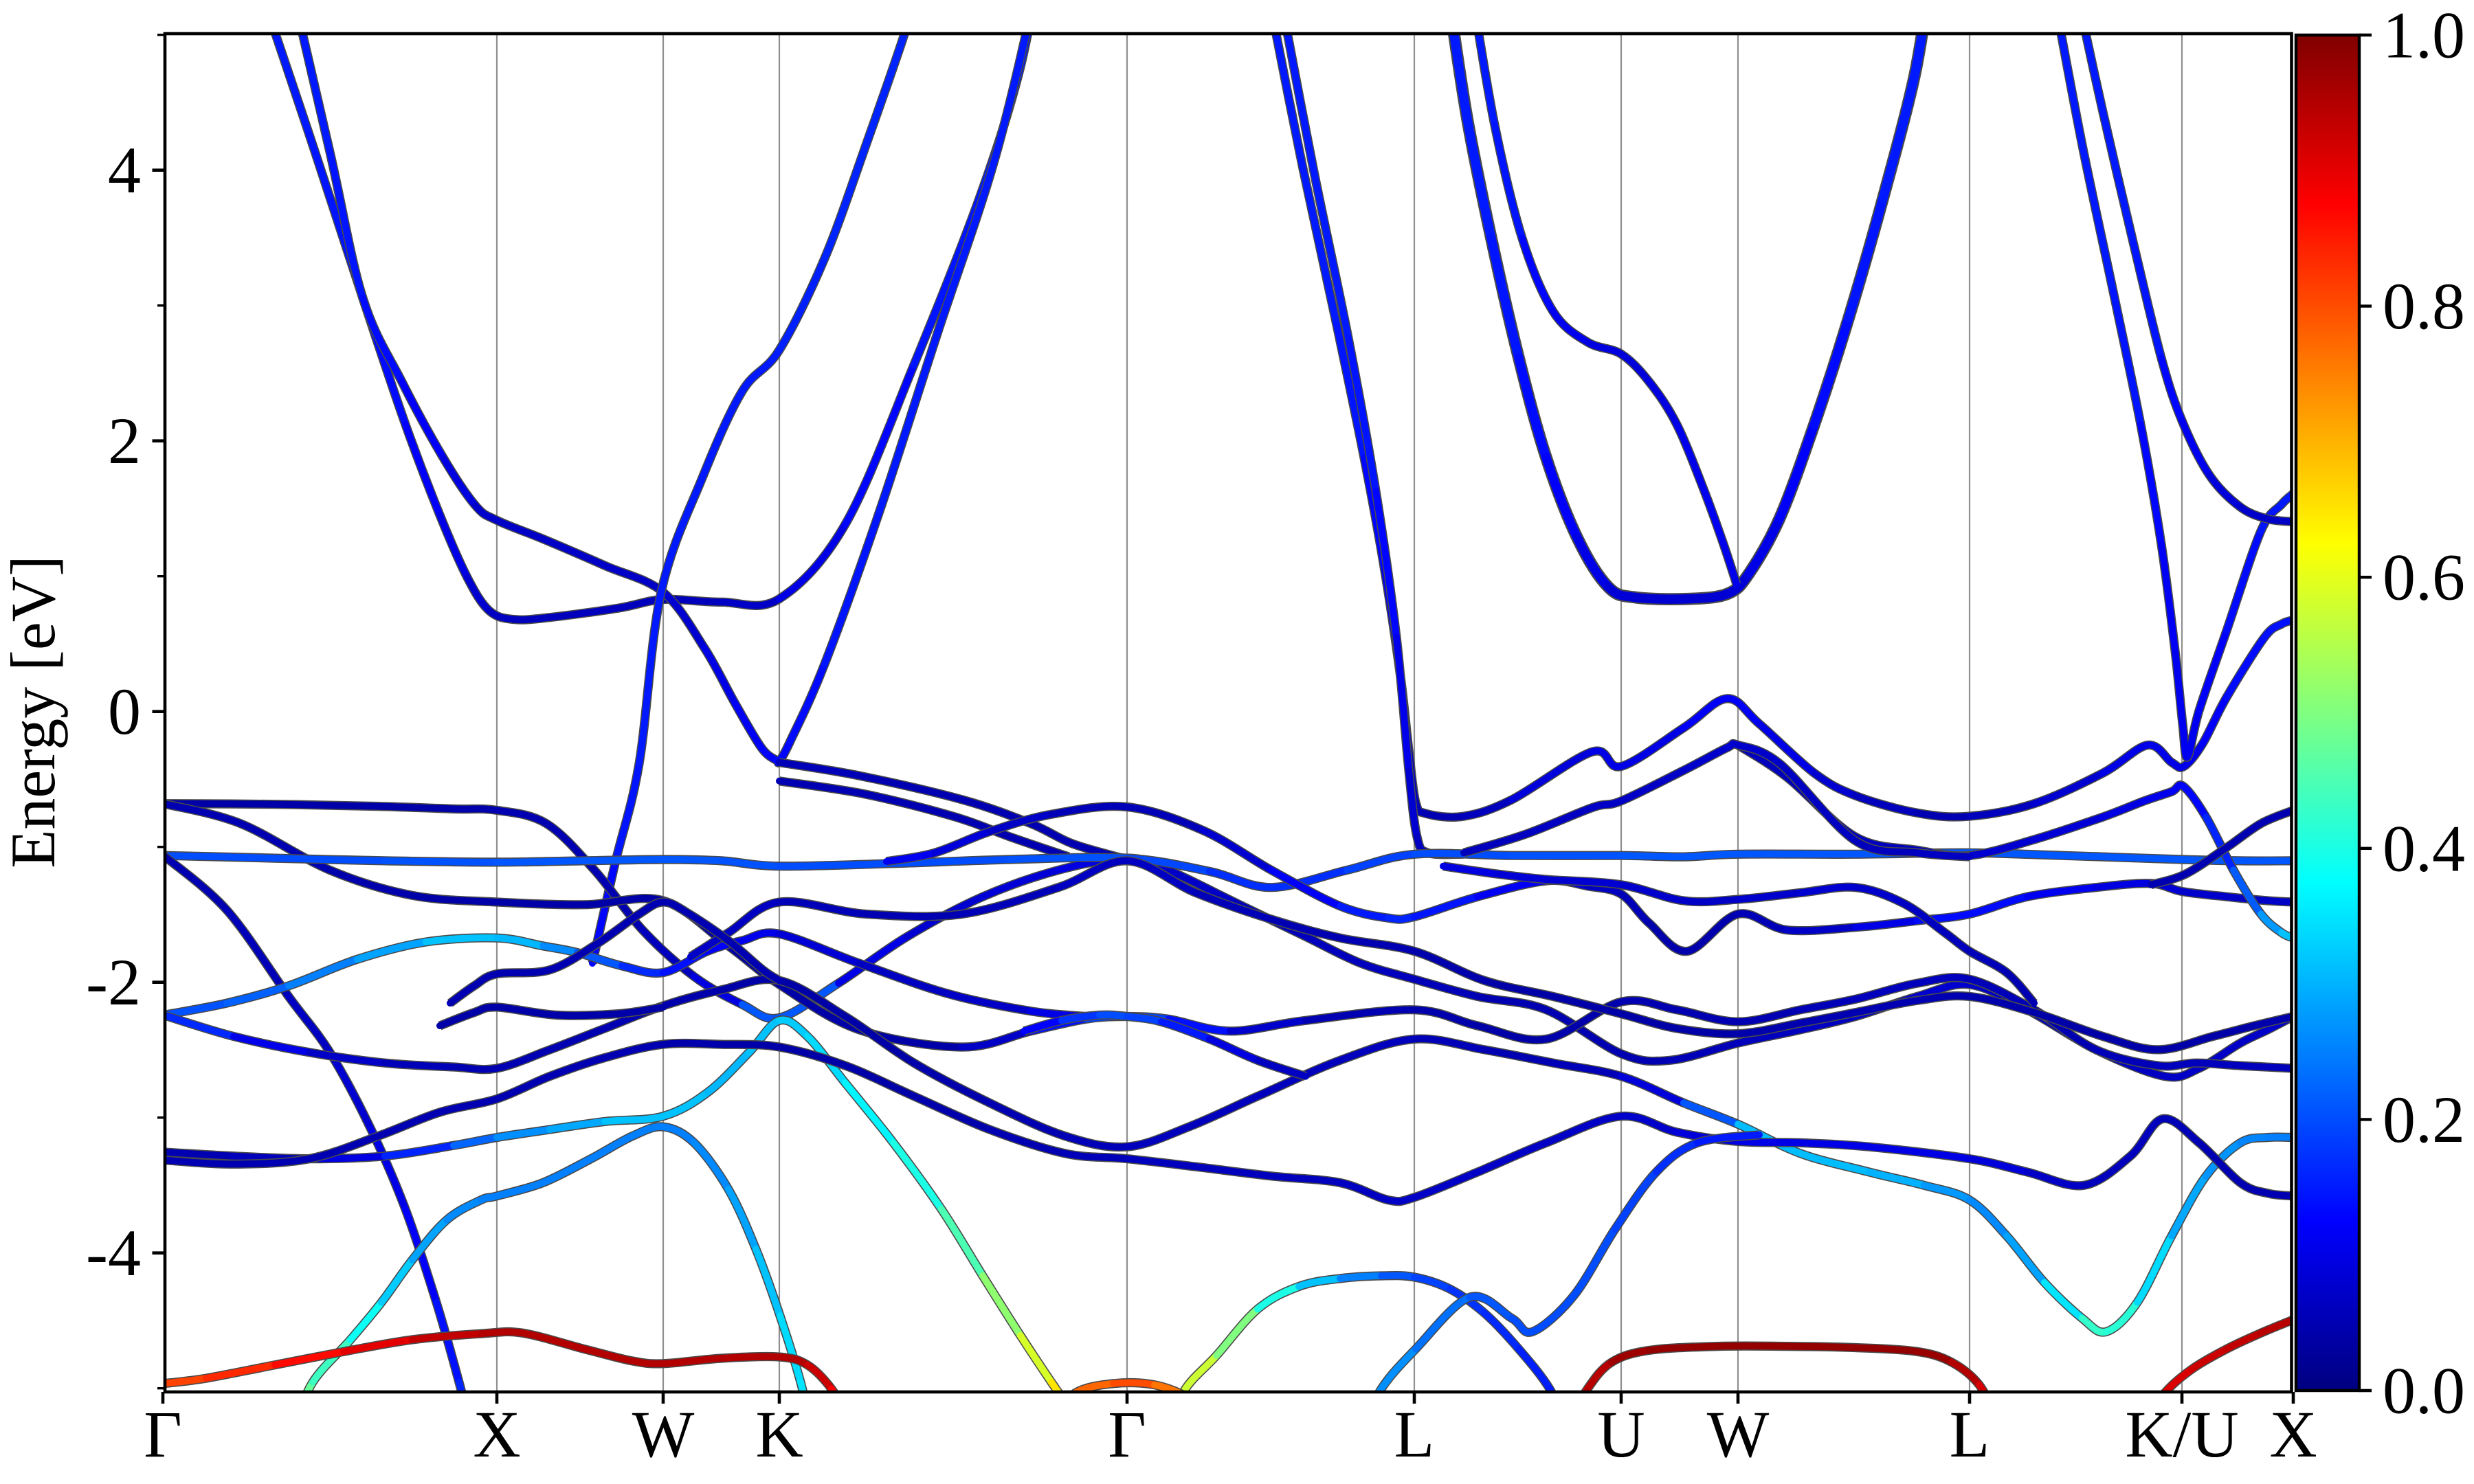  Describe the element at coordinates (2424, 306) in the screenshot. I see `svg-text: 0.8` at that location.